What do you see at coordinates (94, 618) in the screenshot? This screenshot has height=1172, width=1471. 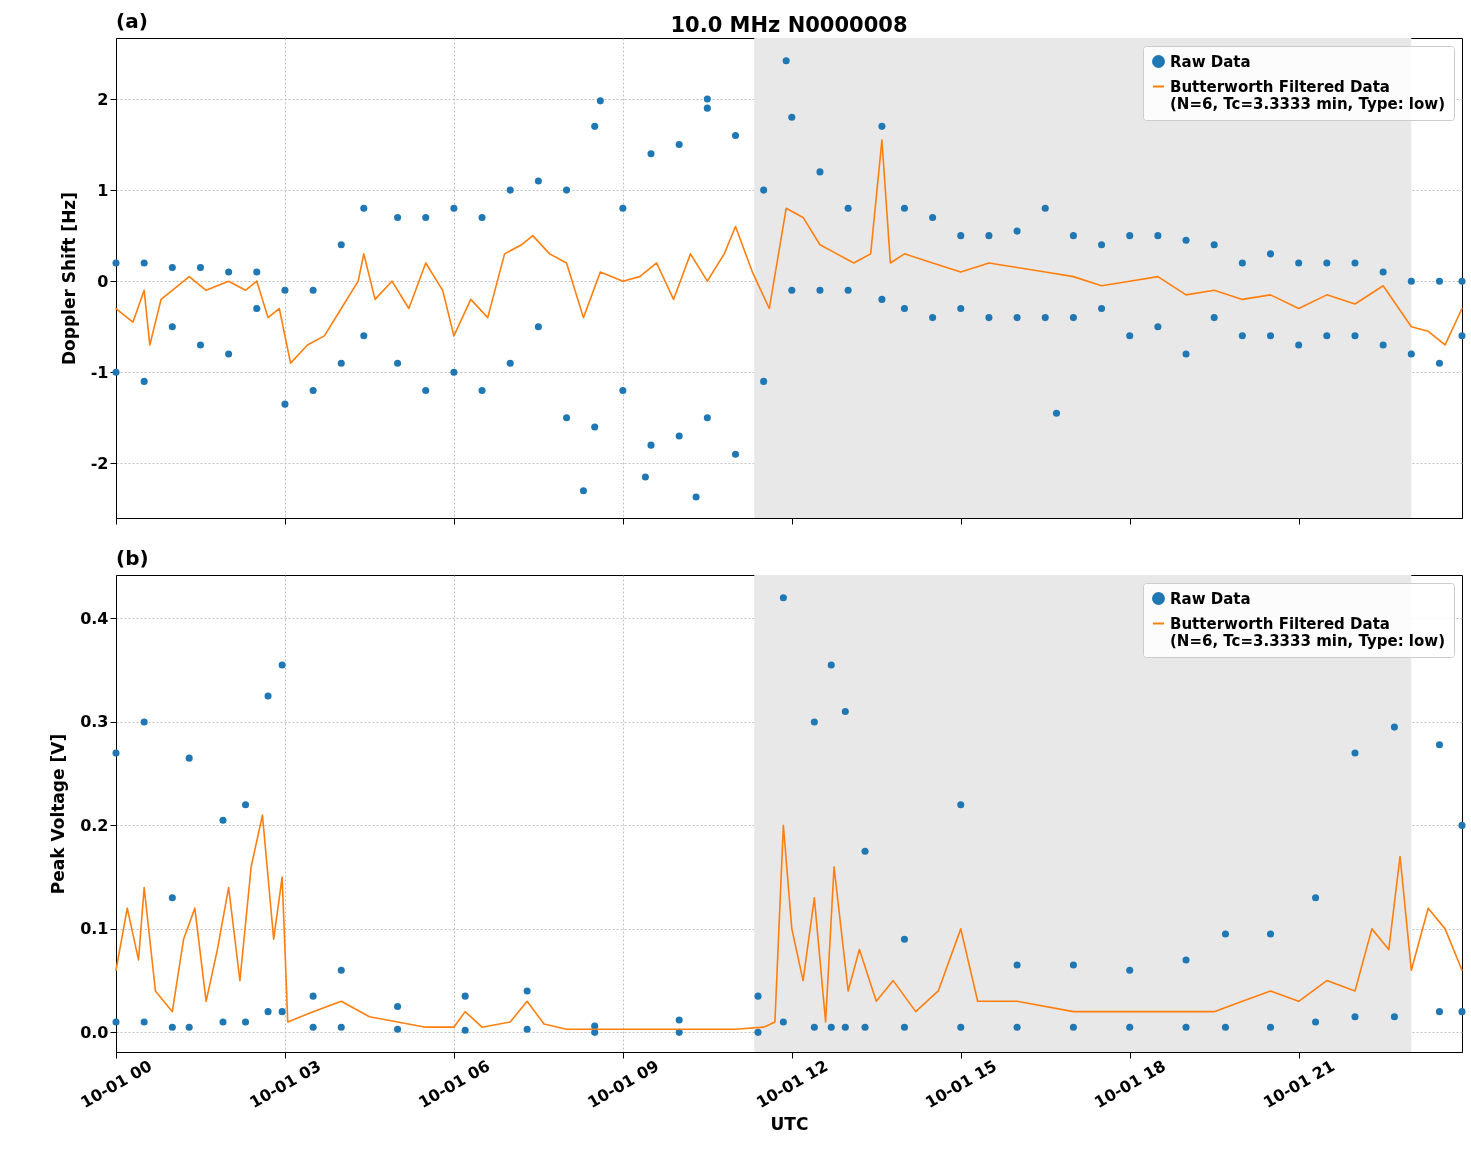 I see `y-tick-label: 0.4` at bounding box center [94, 618].